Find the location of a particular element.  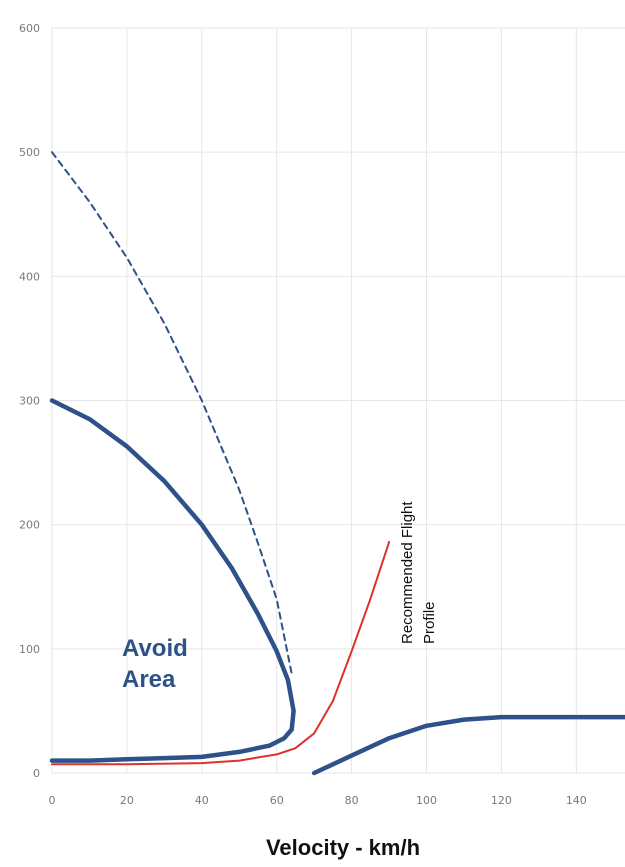

recommended-profile-label-line2: Profile is located at coordinates (429, 622).